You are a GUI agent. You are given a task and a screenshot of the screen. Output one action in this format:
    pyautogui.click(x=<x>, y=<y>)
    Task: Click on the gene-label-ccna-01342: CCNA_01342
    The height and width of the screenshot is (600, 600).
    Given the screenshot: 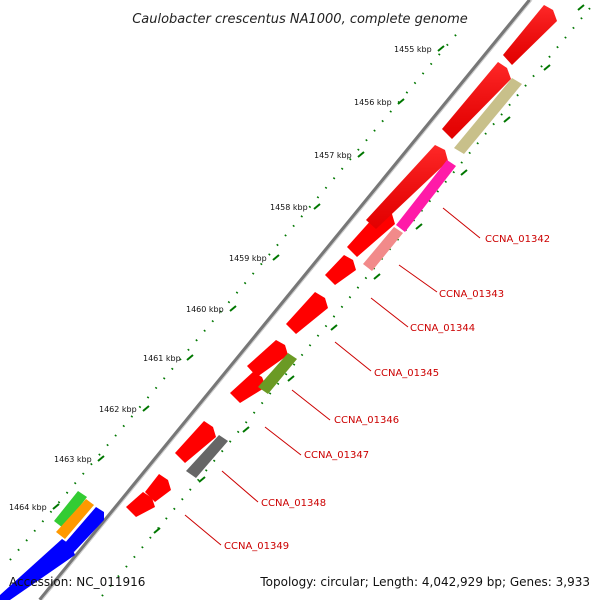 What is the action you would take?
    pyautogui.click(x=517, y=239)
    